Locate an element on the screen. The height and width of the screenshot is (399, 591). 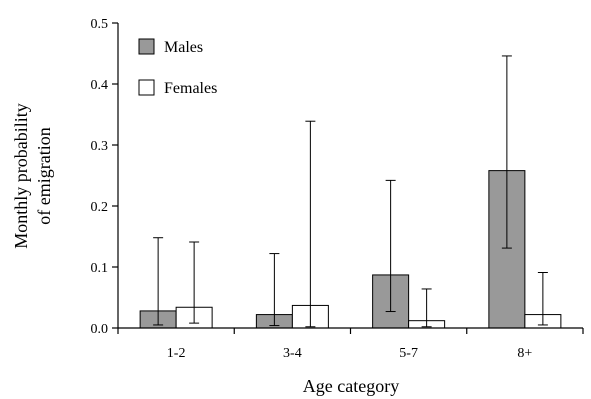
y-axis-title-line-2: of emigration is located at coordinates (44, 175).